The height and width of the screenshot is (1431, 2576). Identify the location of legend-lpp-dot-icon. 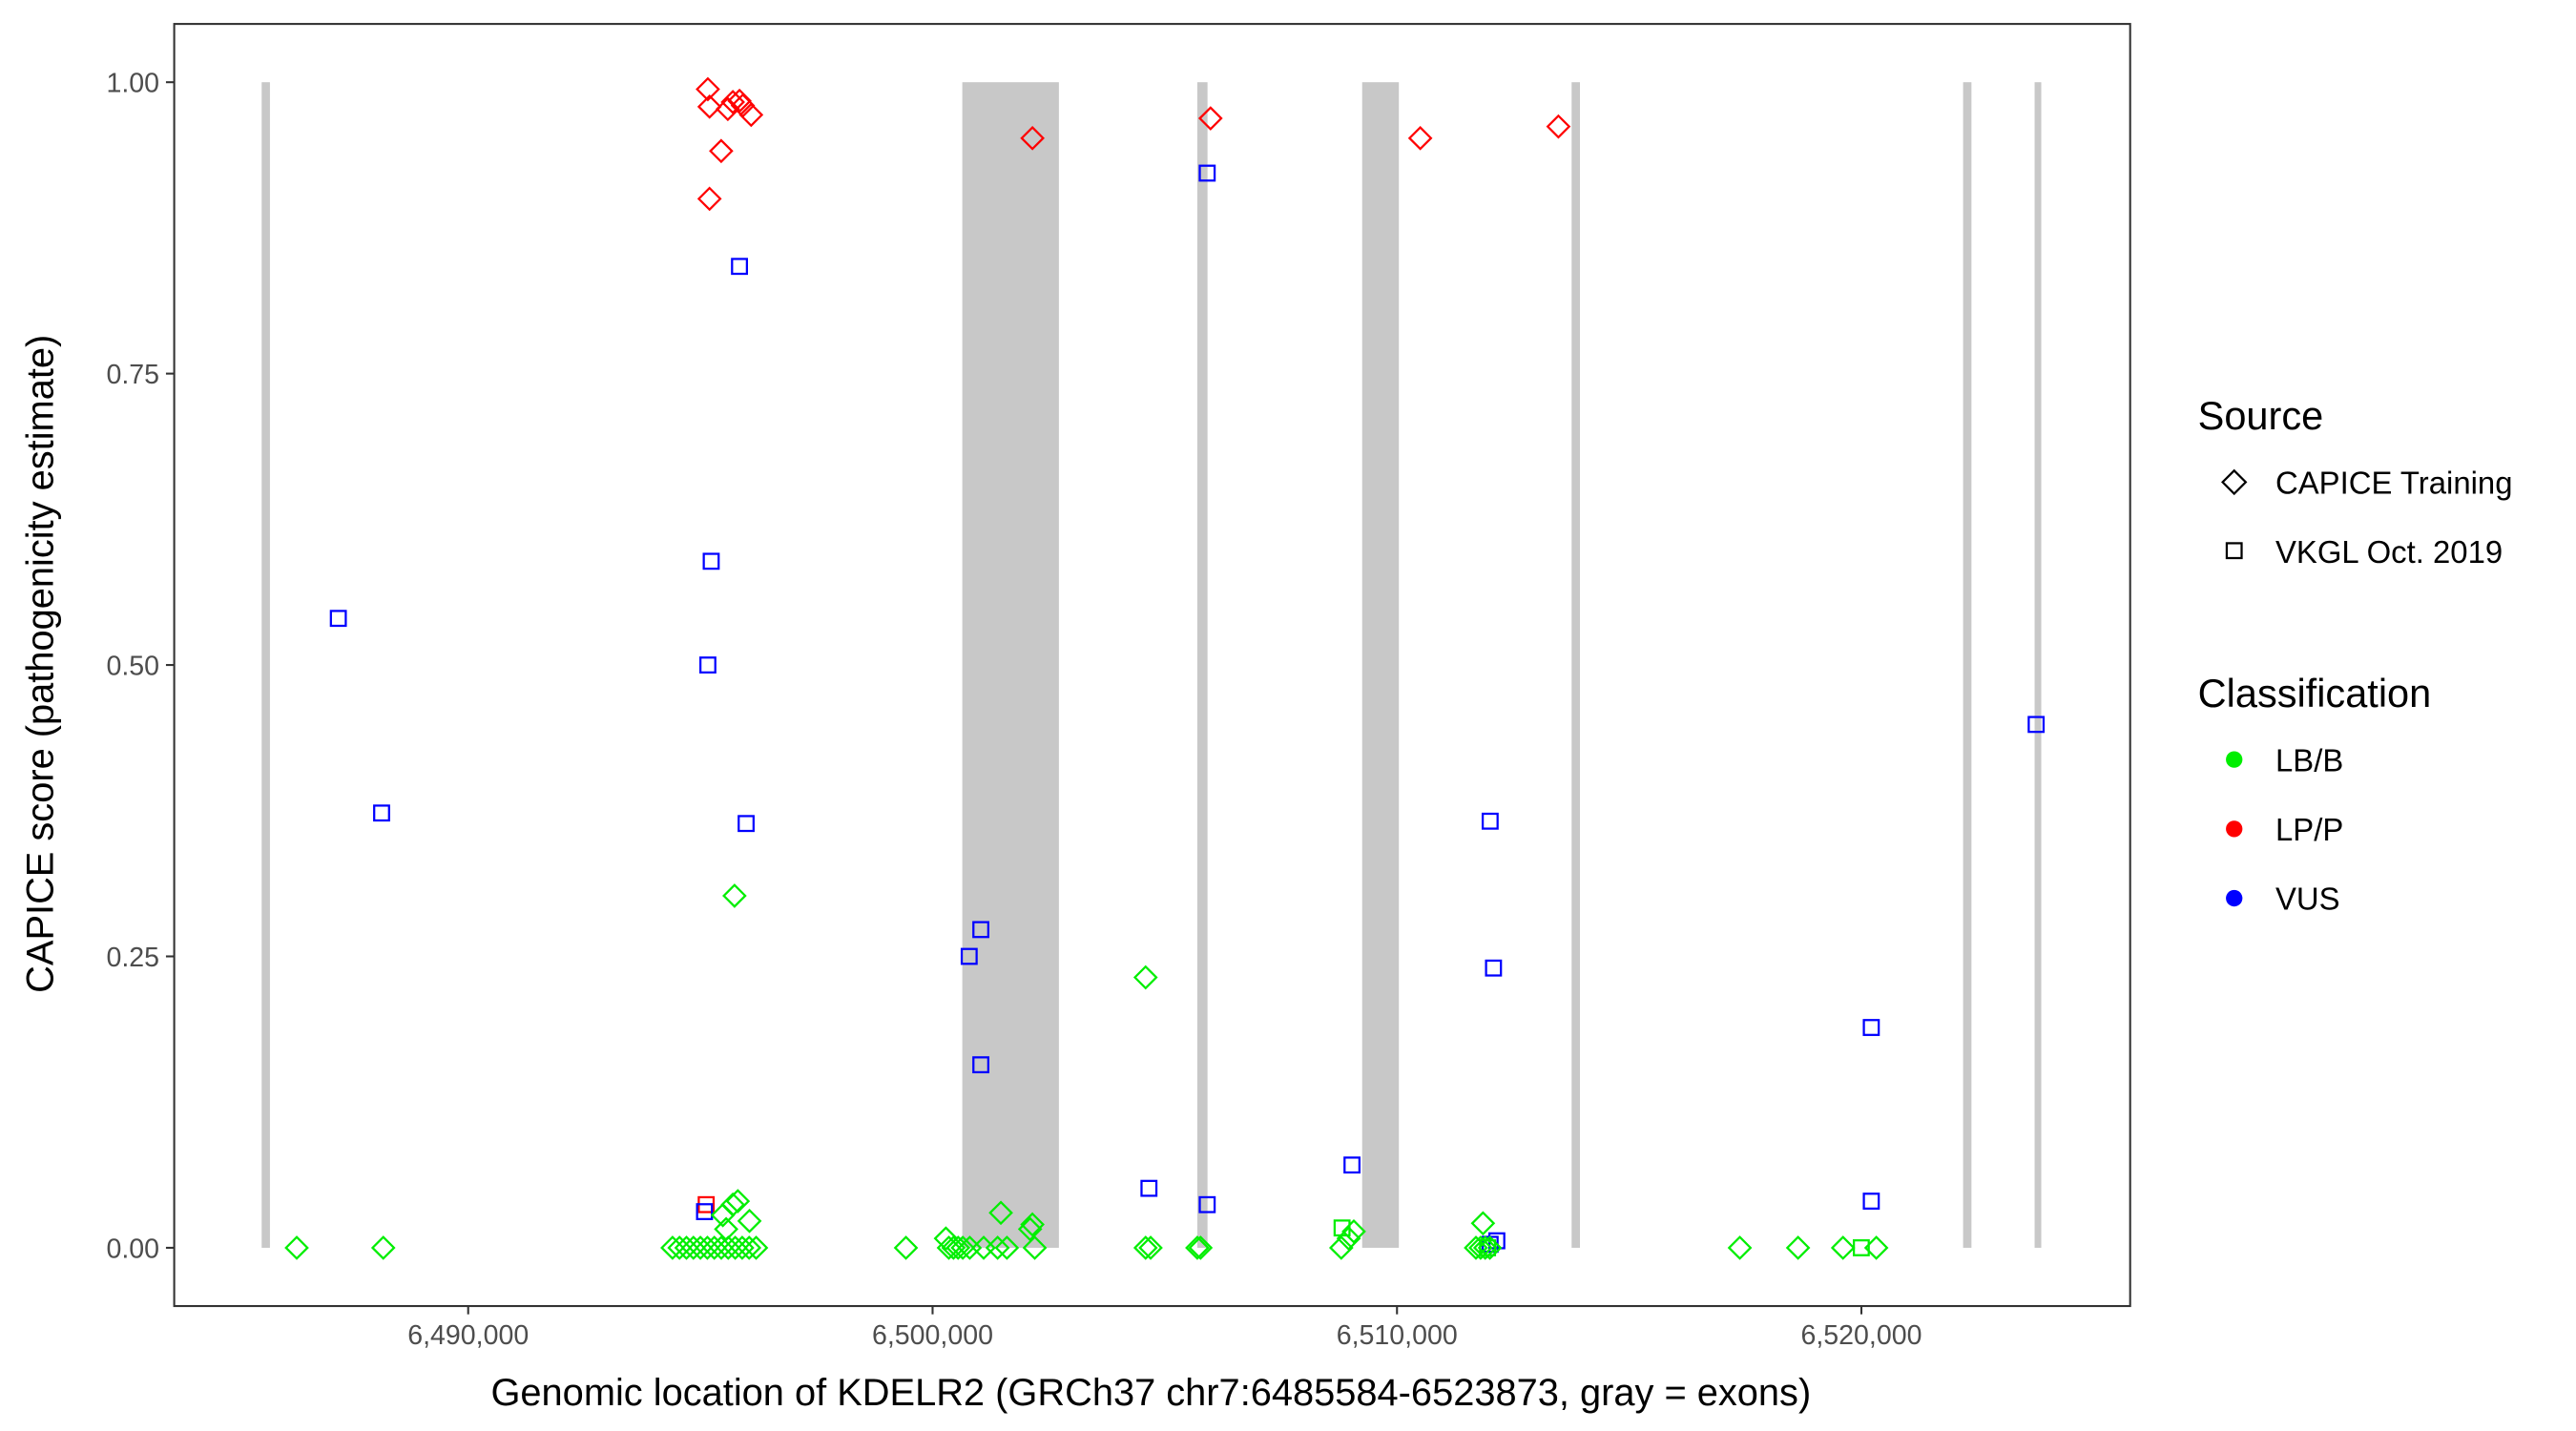
(2234, 829).